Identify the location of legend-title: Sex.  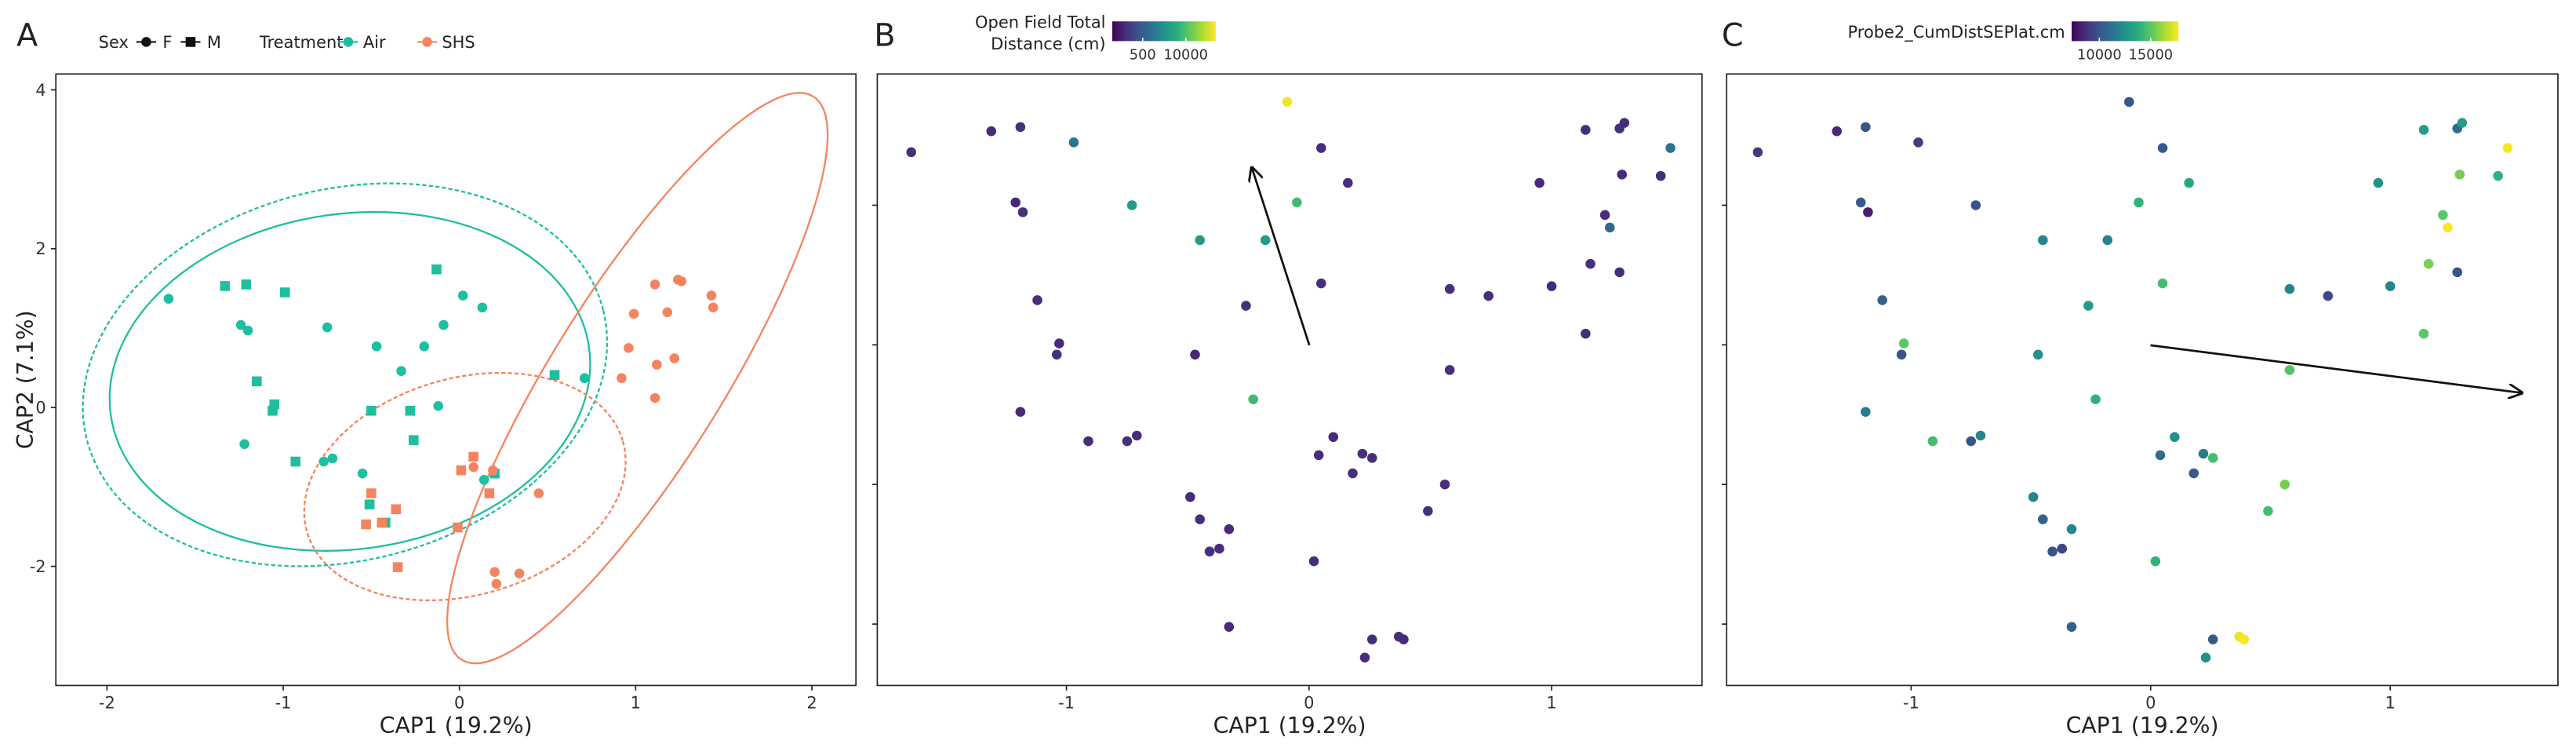
(114, 42).